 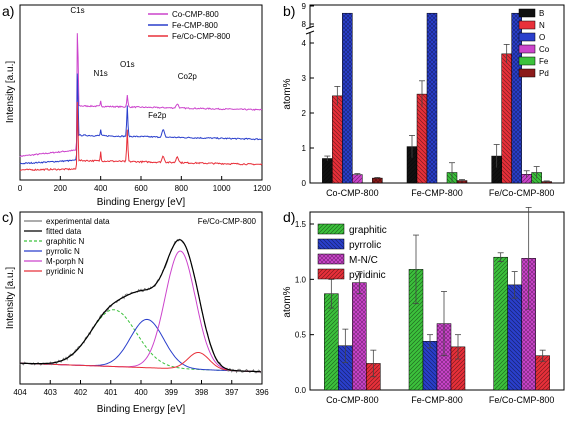 What do you see at coordinates (8, 217) in the screenshot?
I see `panel-c-label: c)` at bounding box center [8, 217].